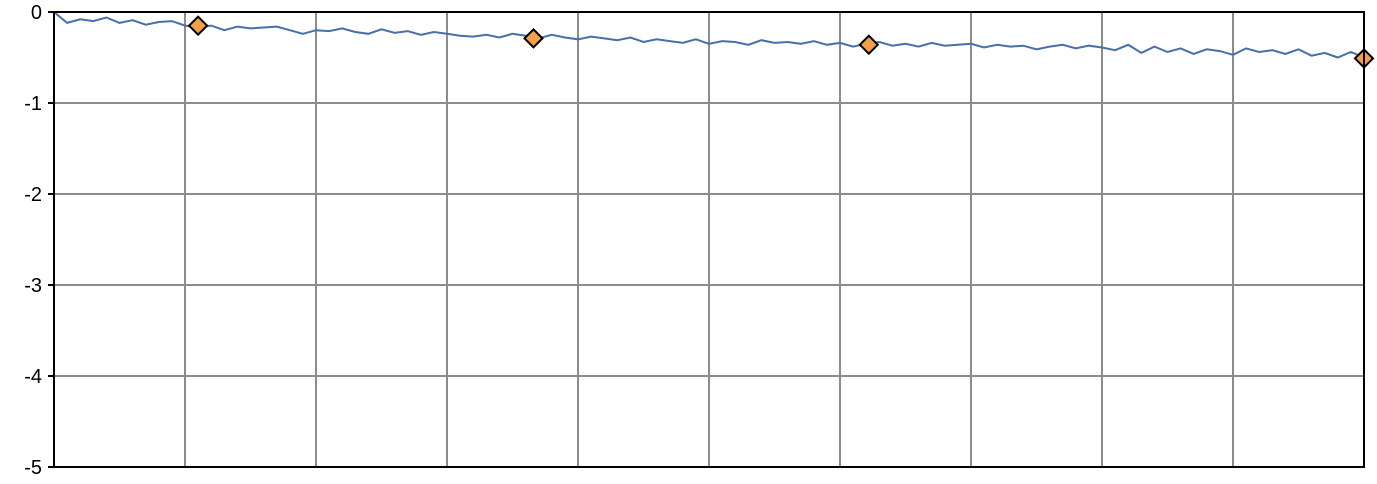 The height and width of the screenshot is (484, 1377). I want to click on y-tick-label: -1, so click(33, 104).